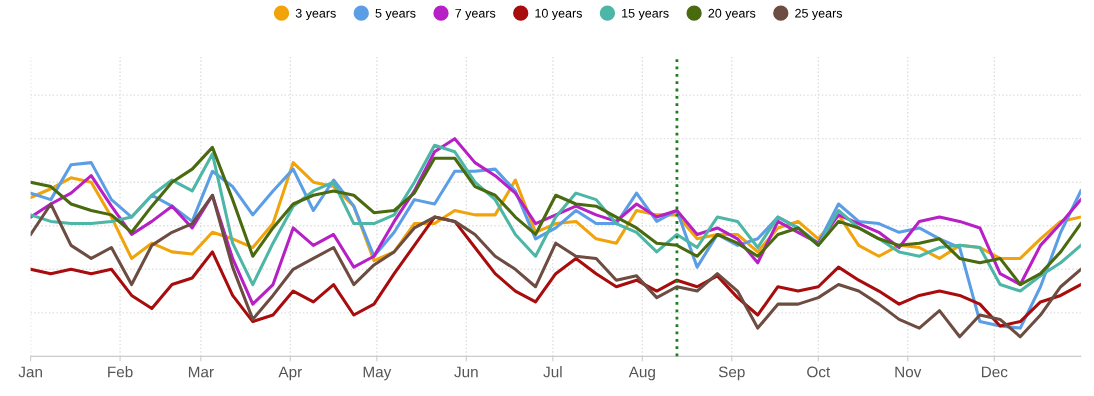 This screenshot has width=1094, height=396. Describe the element at coordinates (475, 14) in the screenshot. I see `legend-label: 7 years` at that location.